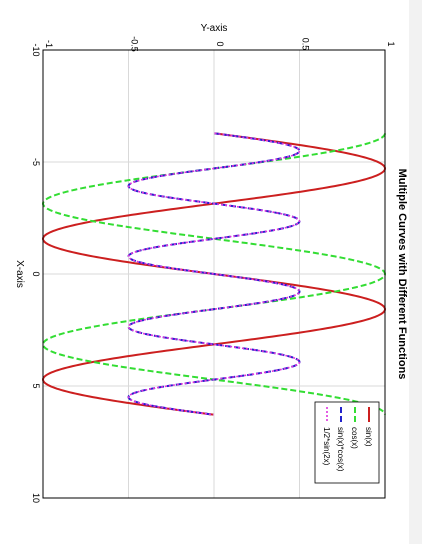 The width and height of the screenshot is (422, 544). I want to click on y-axis-label: Y-axis, so click(214, 28).